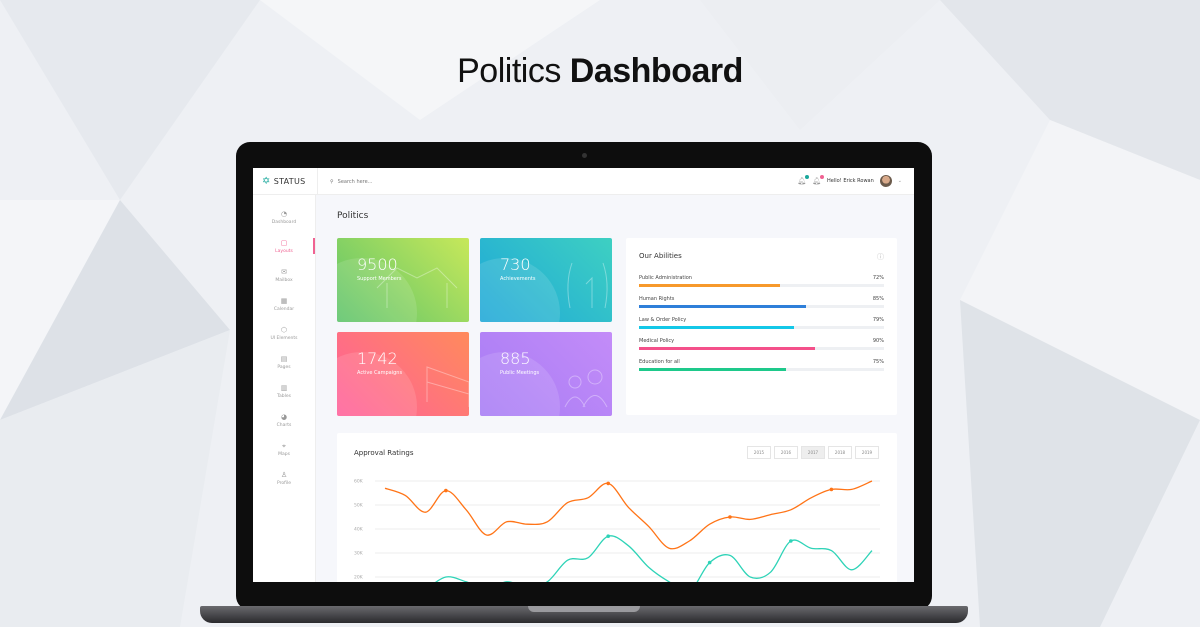 The width and height of the screenshot is (1200, 627). Describe the element at coordinates (803, 180) in the screenshot. I see `notification-icon: 🔔︎` at that location.